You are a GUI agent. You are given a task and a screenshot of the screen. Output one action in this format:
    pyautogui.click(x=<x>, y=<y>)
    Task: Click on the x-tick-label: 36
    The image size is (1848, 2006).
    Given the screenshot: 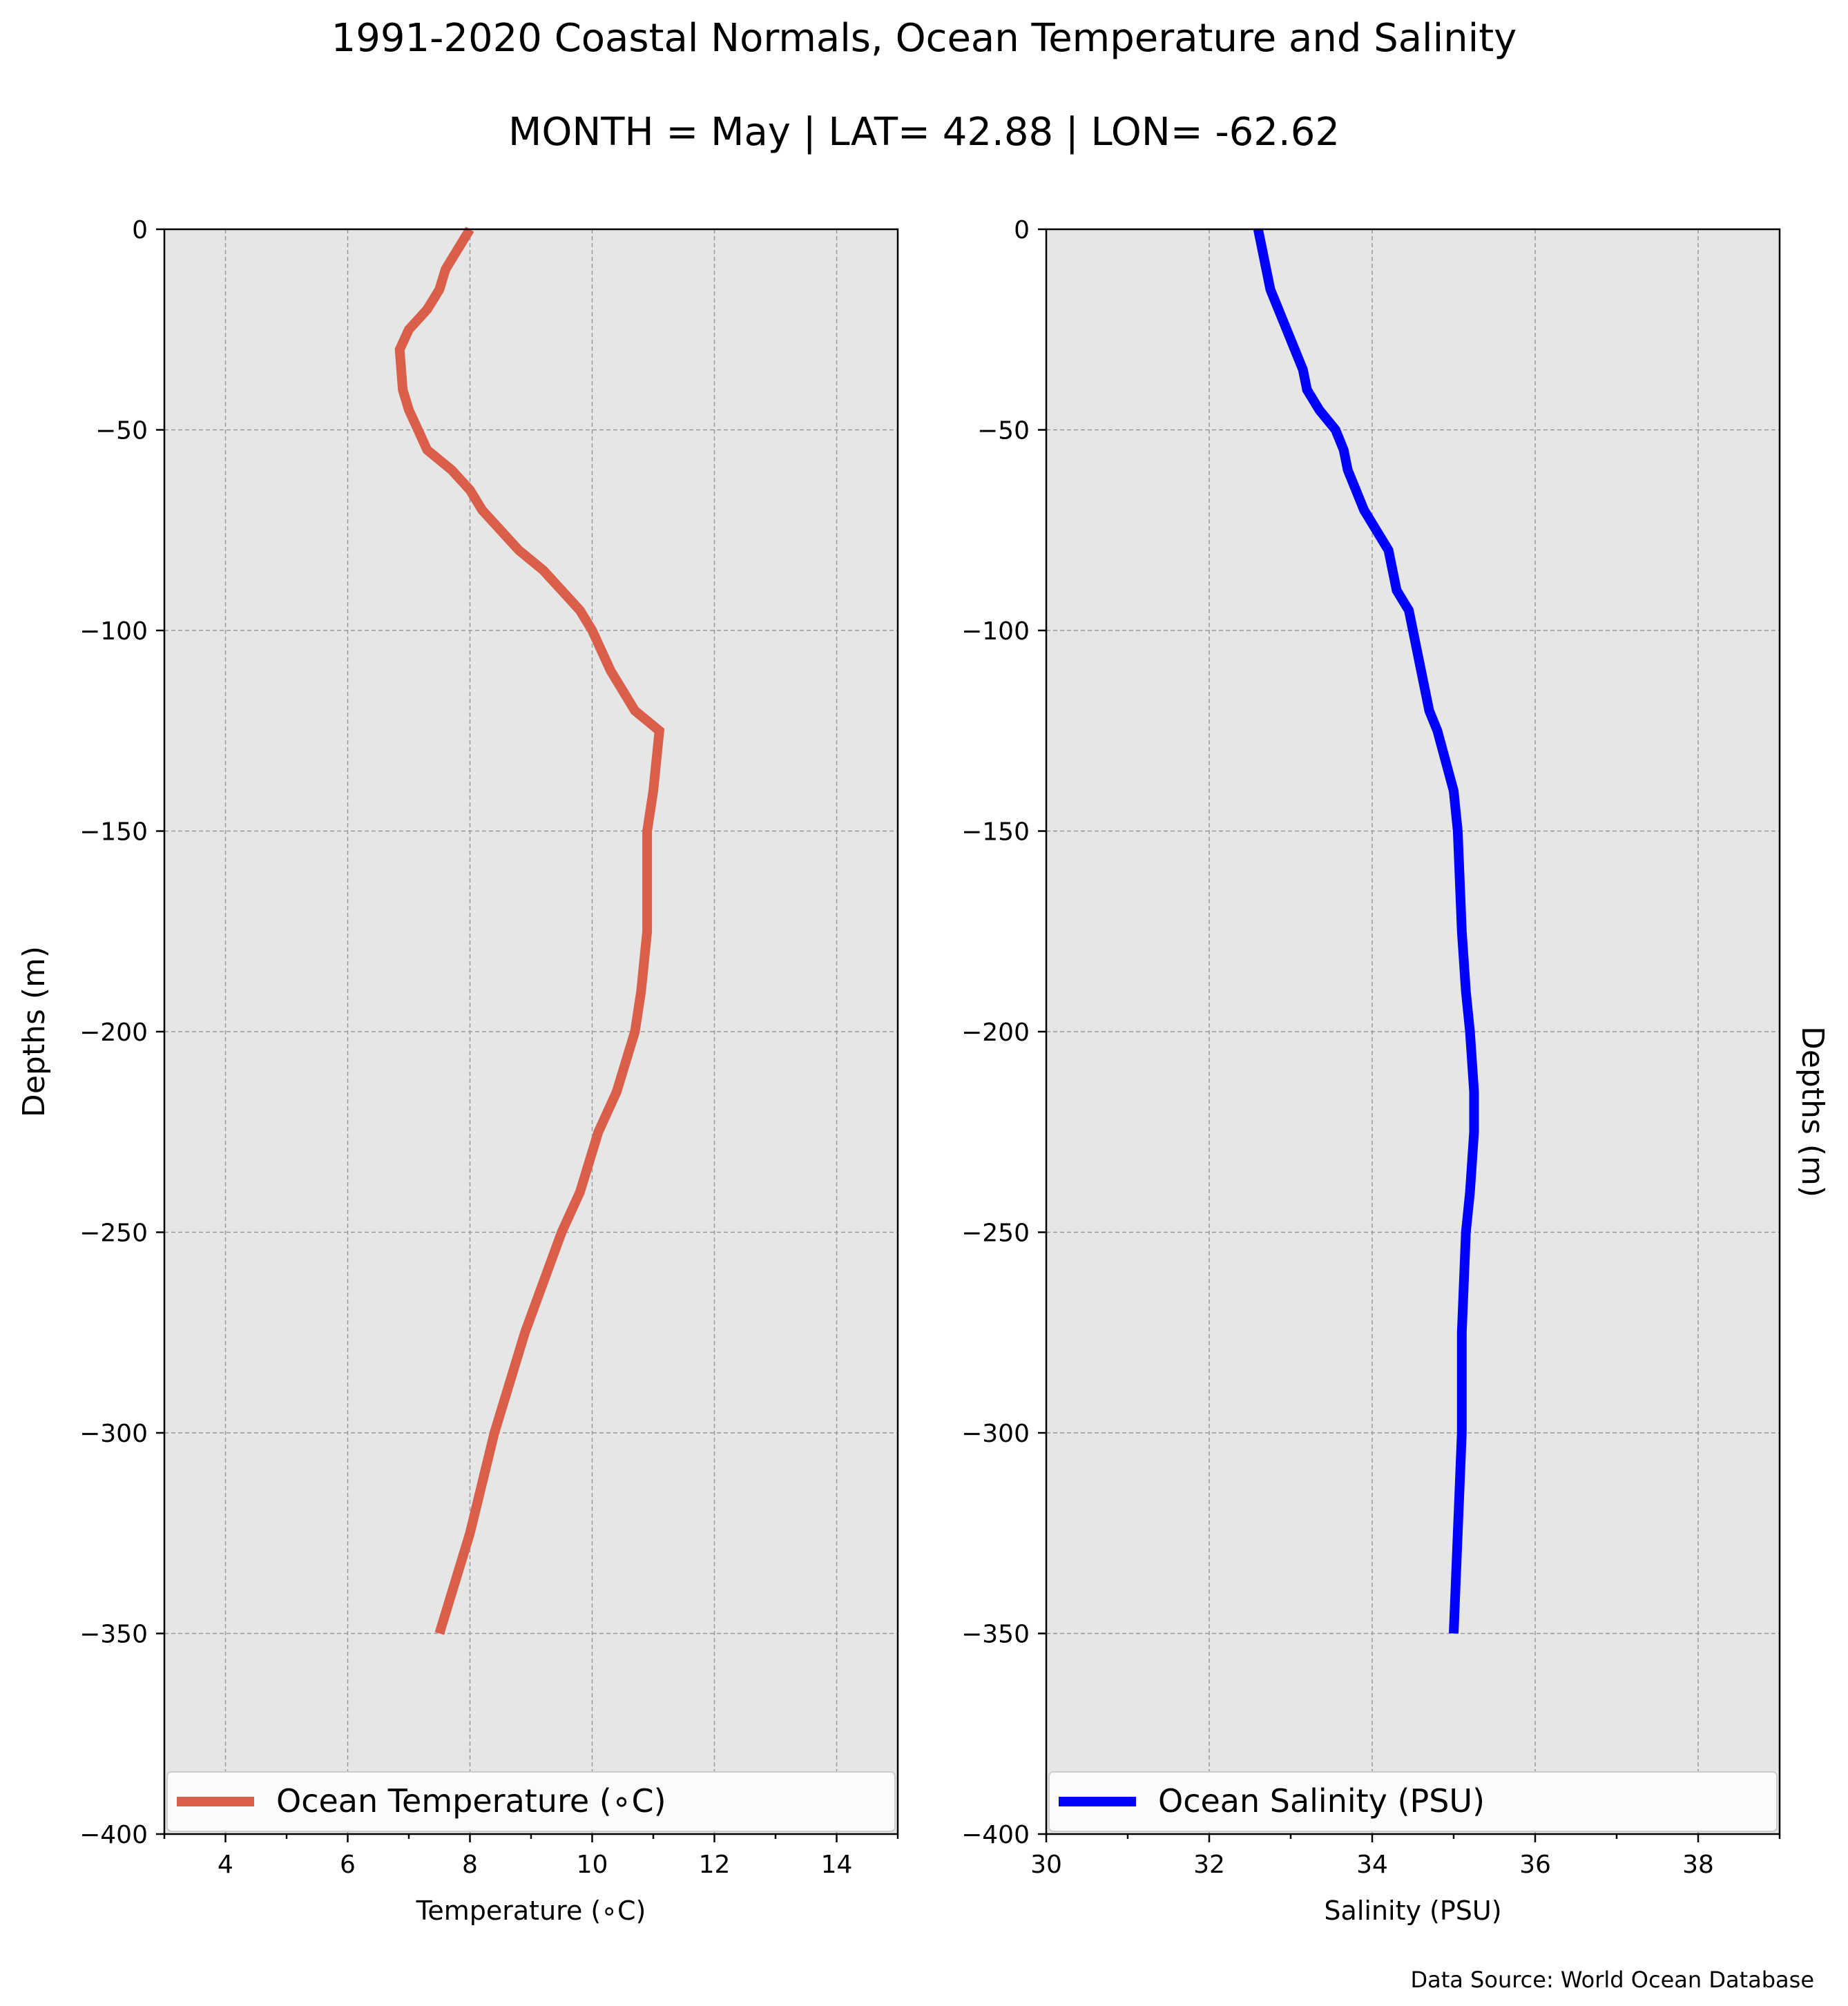 What is the action you would take?
    pyautogui.click(x=1535, y=1865)
    